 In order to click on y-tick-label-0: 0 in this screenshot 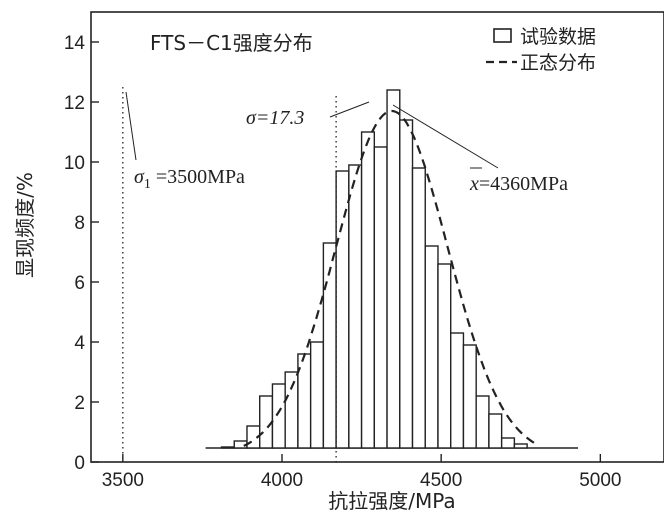, I will do `click(79, 463)`.